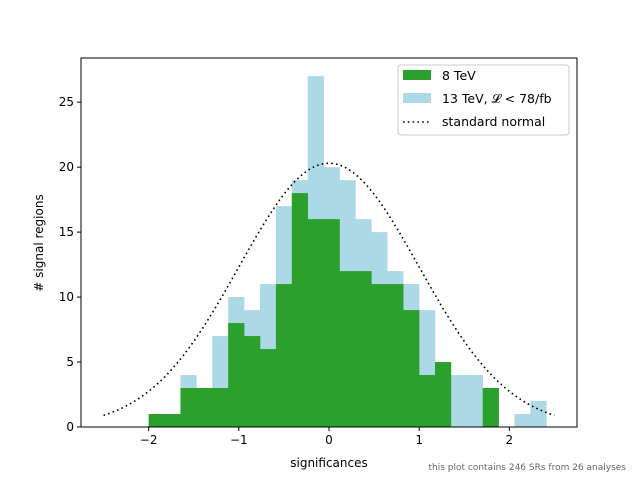 This screenshot has width=640, height=480. I want to click on legend-label-standard-normal: standard normal, so click(493, 121).